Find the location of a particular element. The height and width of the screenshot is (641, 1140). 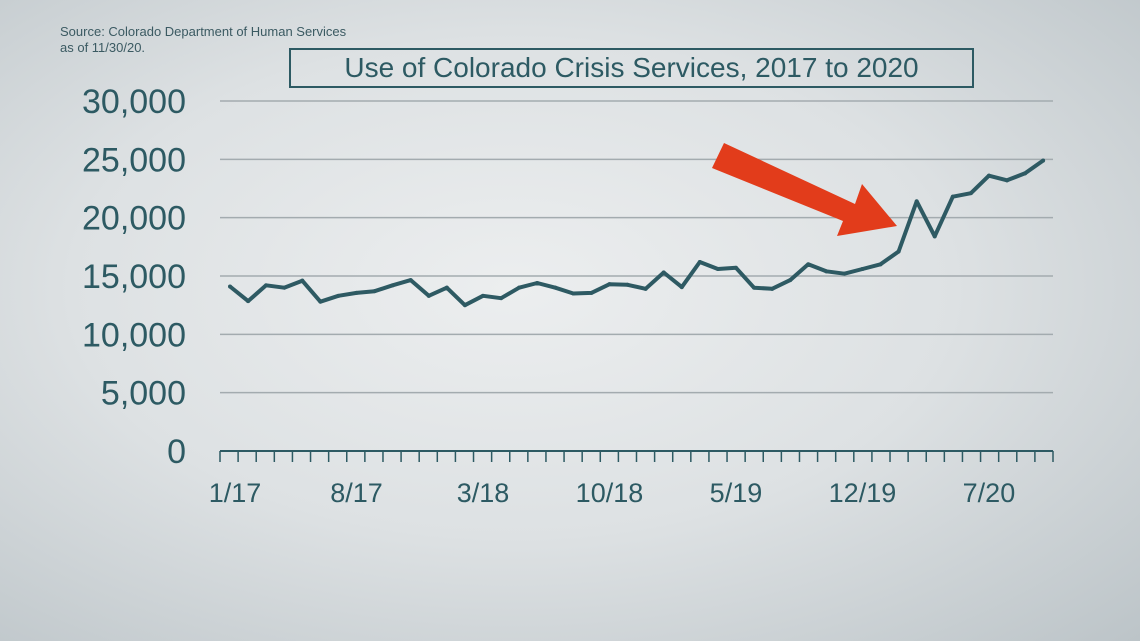

y-tick-label: 5,000 is located at coordinates (143, 394).